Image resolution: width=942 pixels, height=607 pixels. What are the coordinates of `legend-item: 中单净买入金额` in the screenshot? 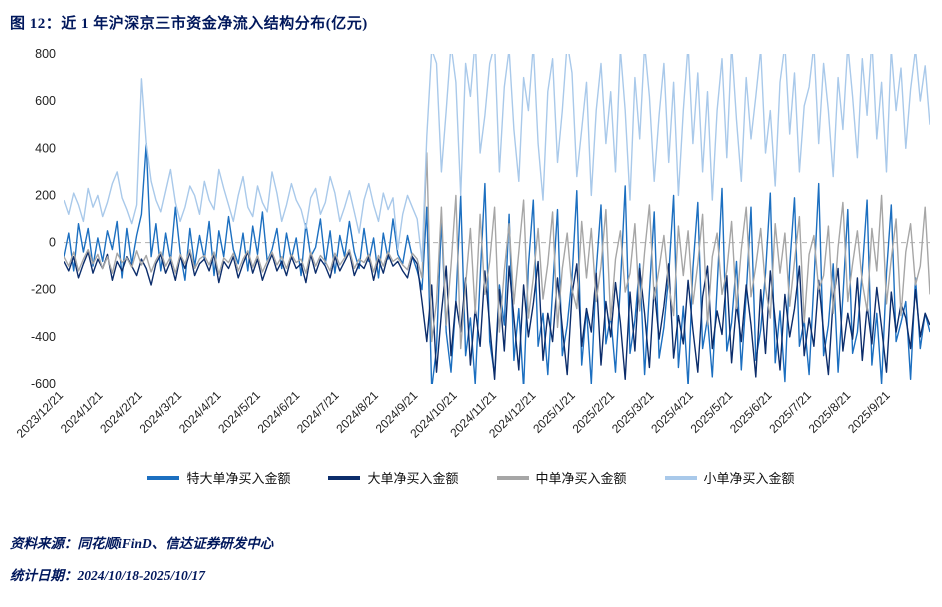 It's located at (561, 477).